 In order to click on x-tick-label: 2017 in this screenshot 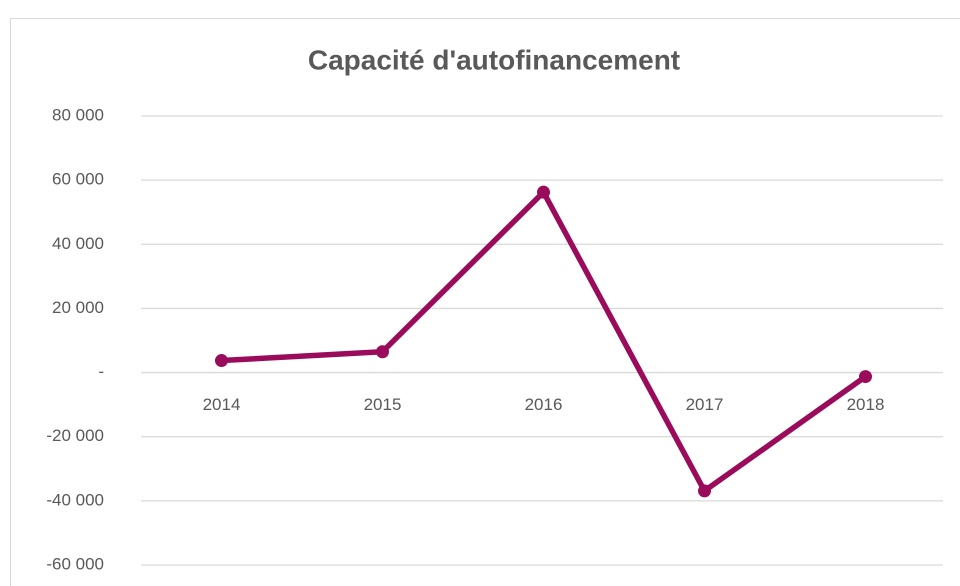, I will do `click(705, 404)`.